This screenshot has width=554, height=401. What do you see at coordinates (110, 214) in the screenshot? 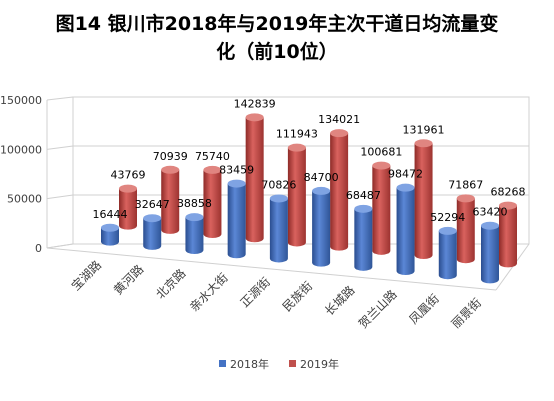
I see `data-label-2018: 16444` at bounding box center [110, 214].